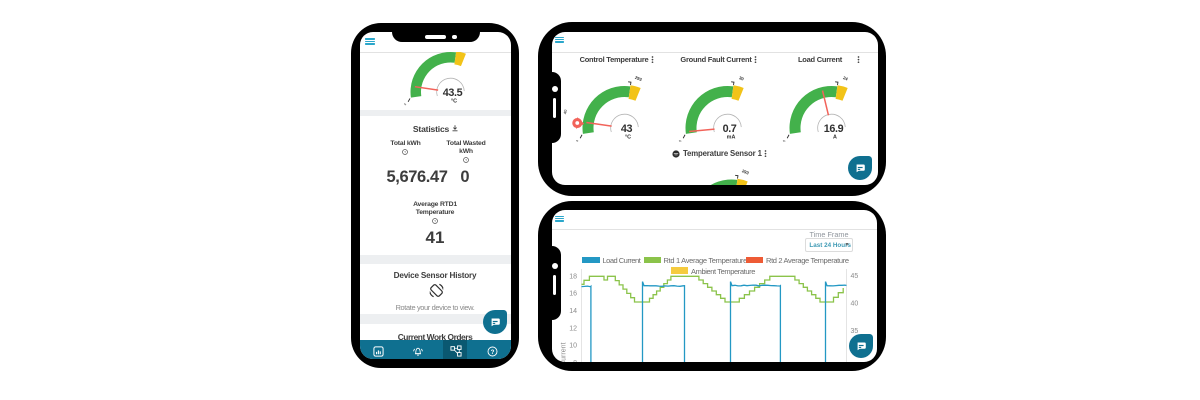 The image size is (1200, 400). What do you see at coordinates (845, 78) in the screenshot?
I see `svg-text: 24` at bounding box center [845, 78].